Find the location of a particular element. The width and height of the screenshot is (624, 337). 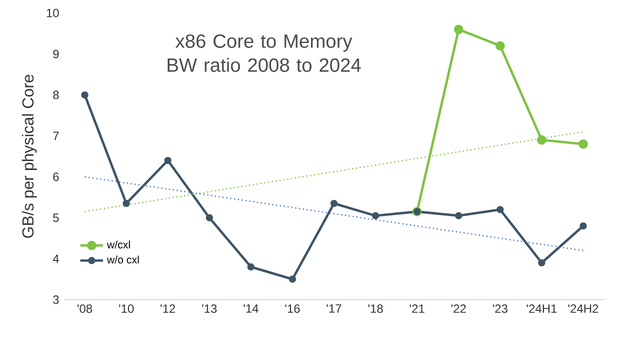

x-tick-label: '22 is located at coordinates (458, 308).